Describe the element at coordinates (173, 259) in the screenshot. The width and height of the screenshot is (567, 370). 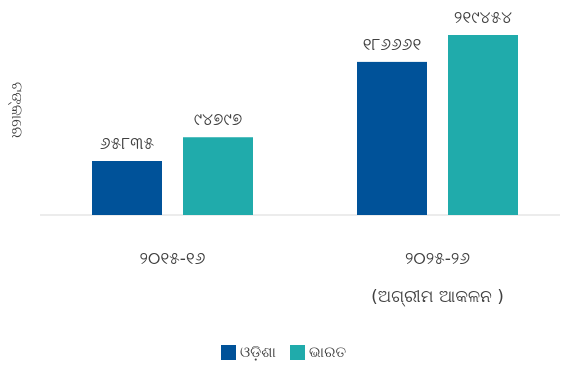
I see `x-tick-label-0: ୨୦୧୫-୧୬` at that location.